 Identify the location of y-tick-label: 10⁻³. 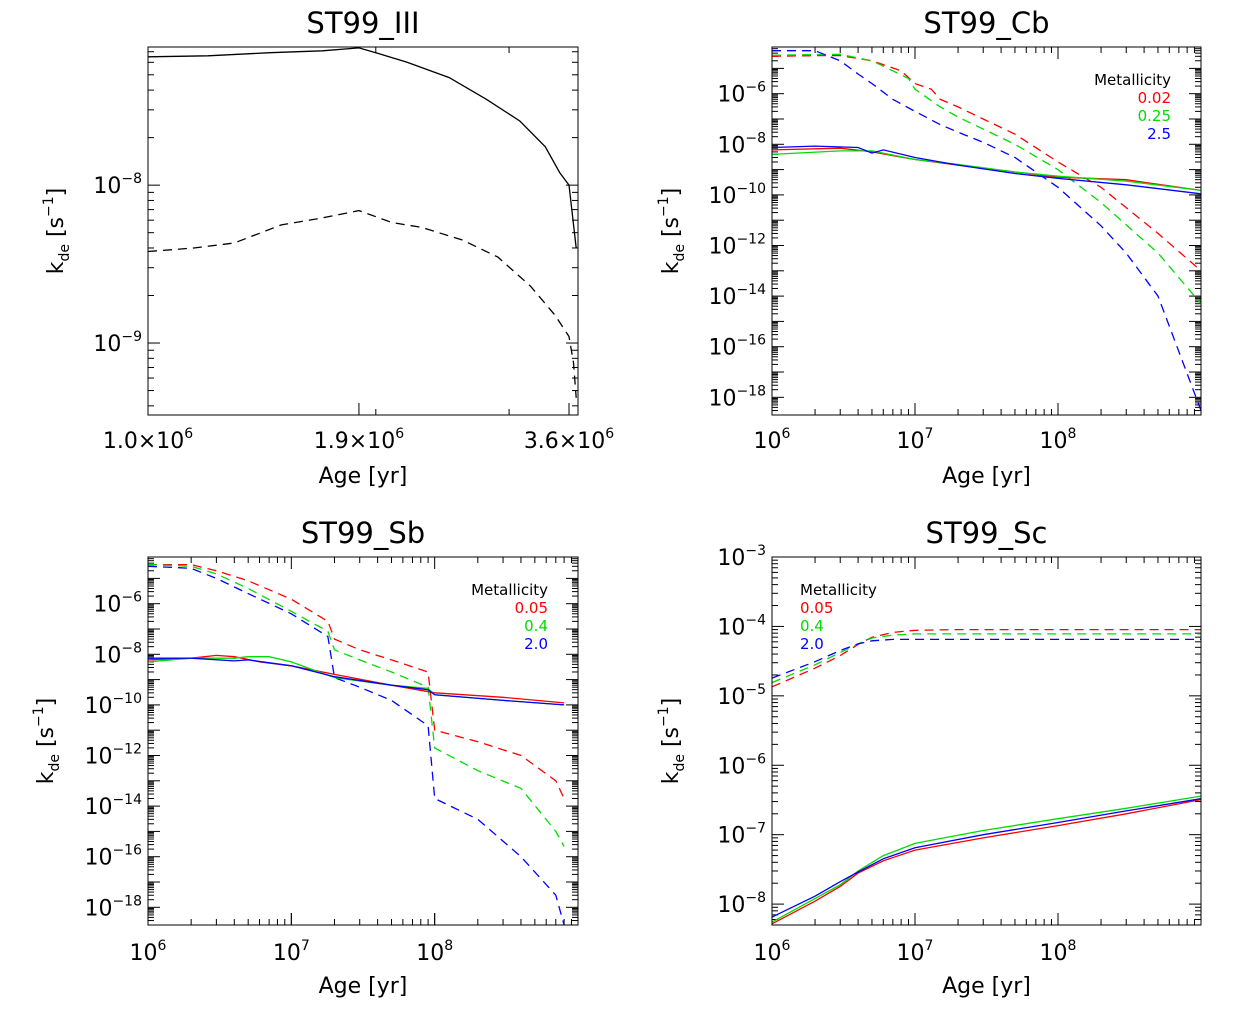
(741, 557).